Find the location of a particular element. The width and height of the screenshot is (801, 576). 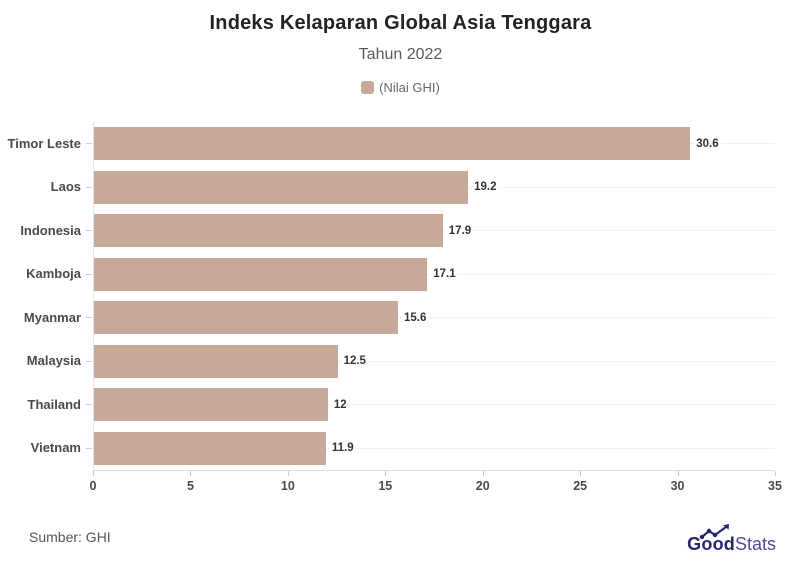

value-label: 11.9 is located at coordinates (342, 448).